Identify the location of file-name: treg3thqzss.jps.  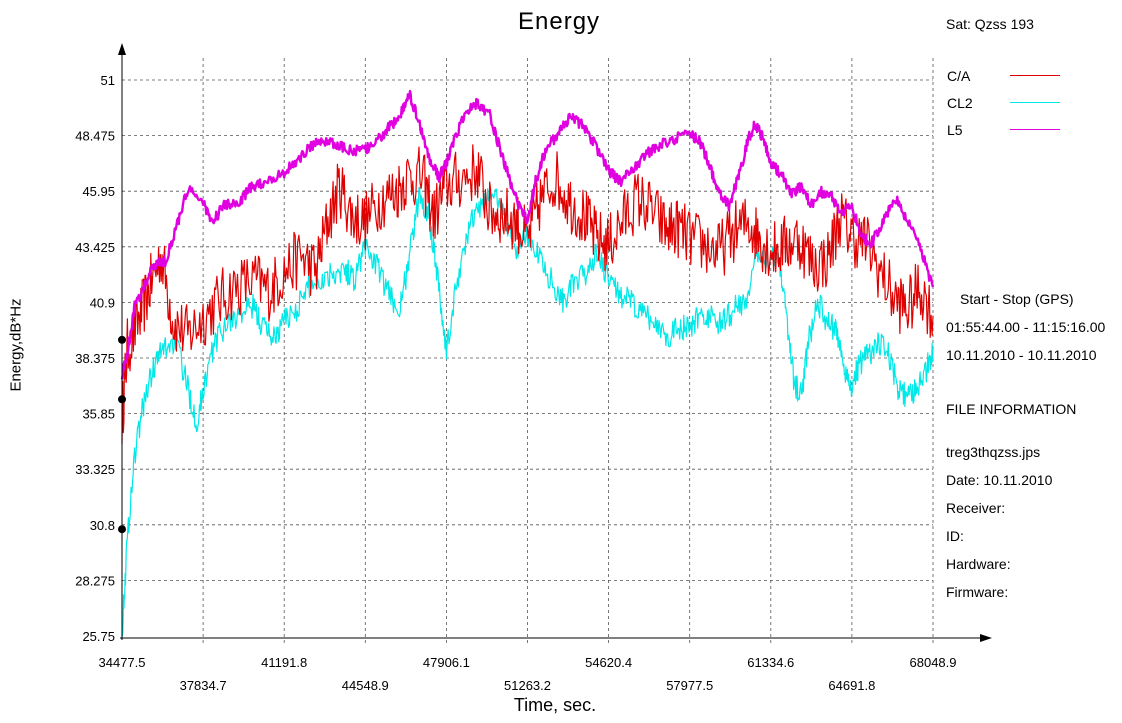
(993, 452).